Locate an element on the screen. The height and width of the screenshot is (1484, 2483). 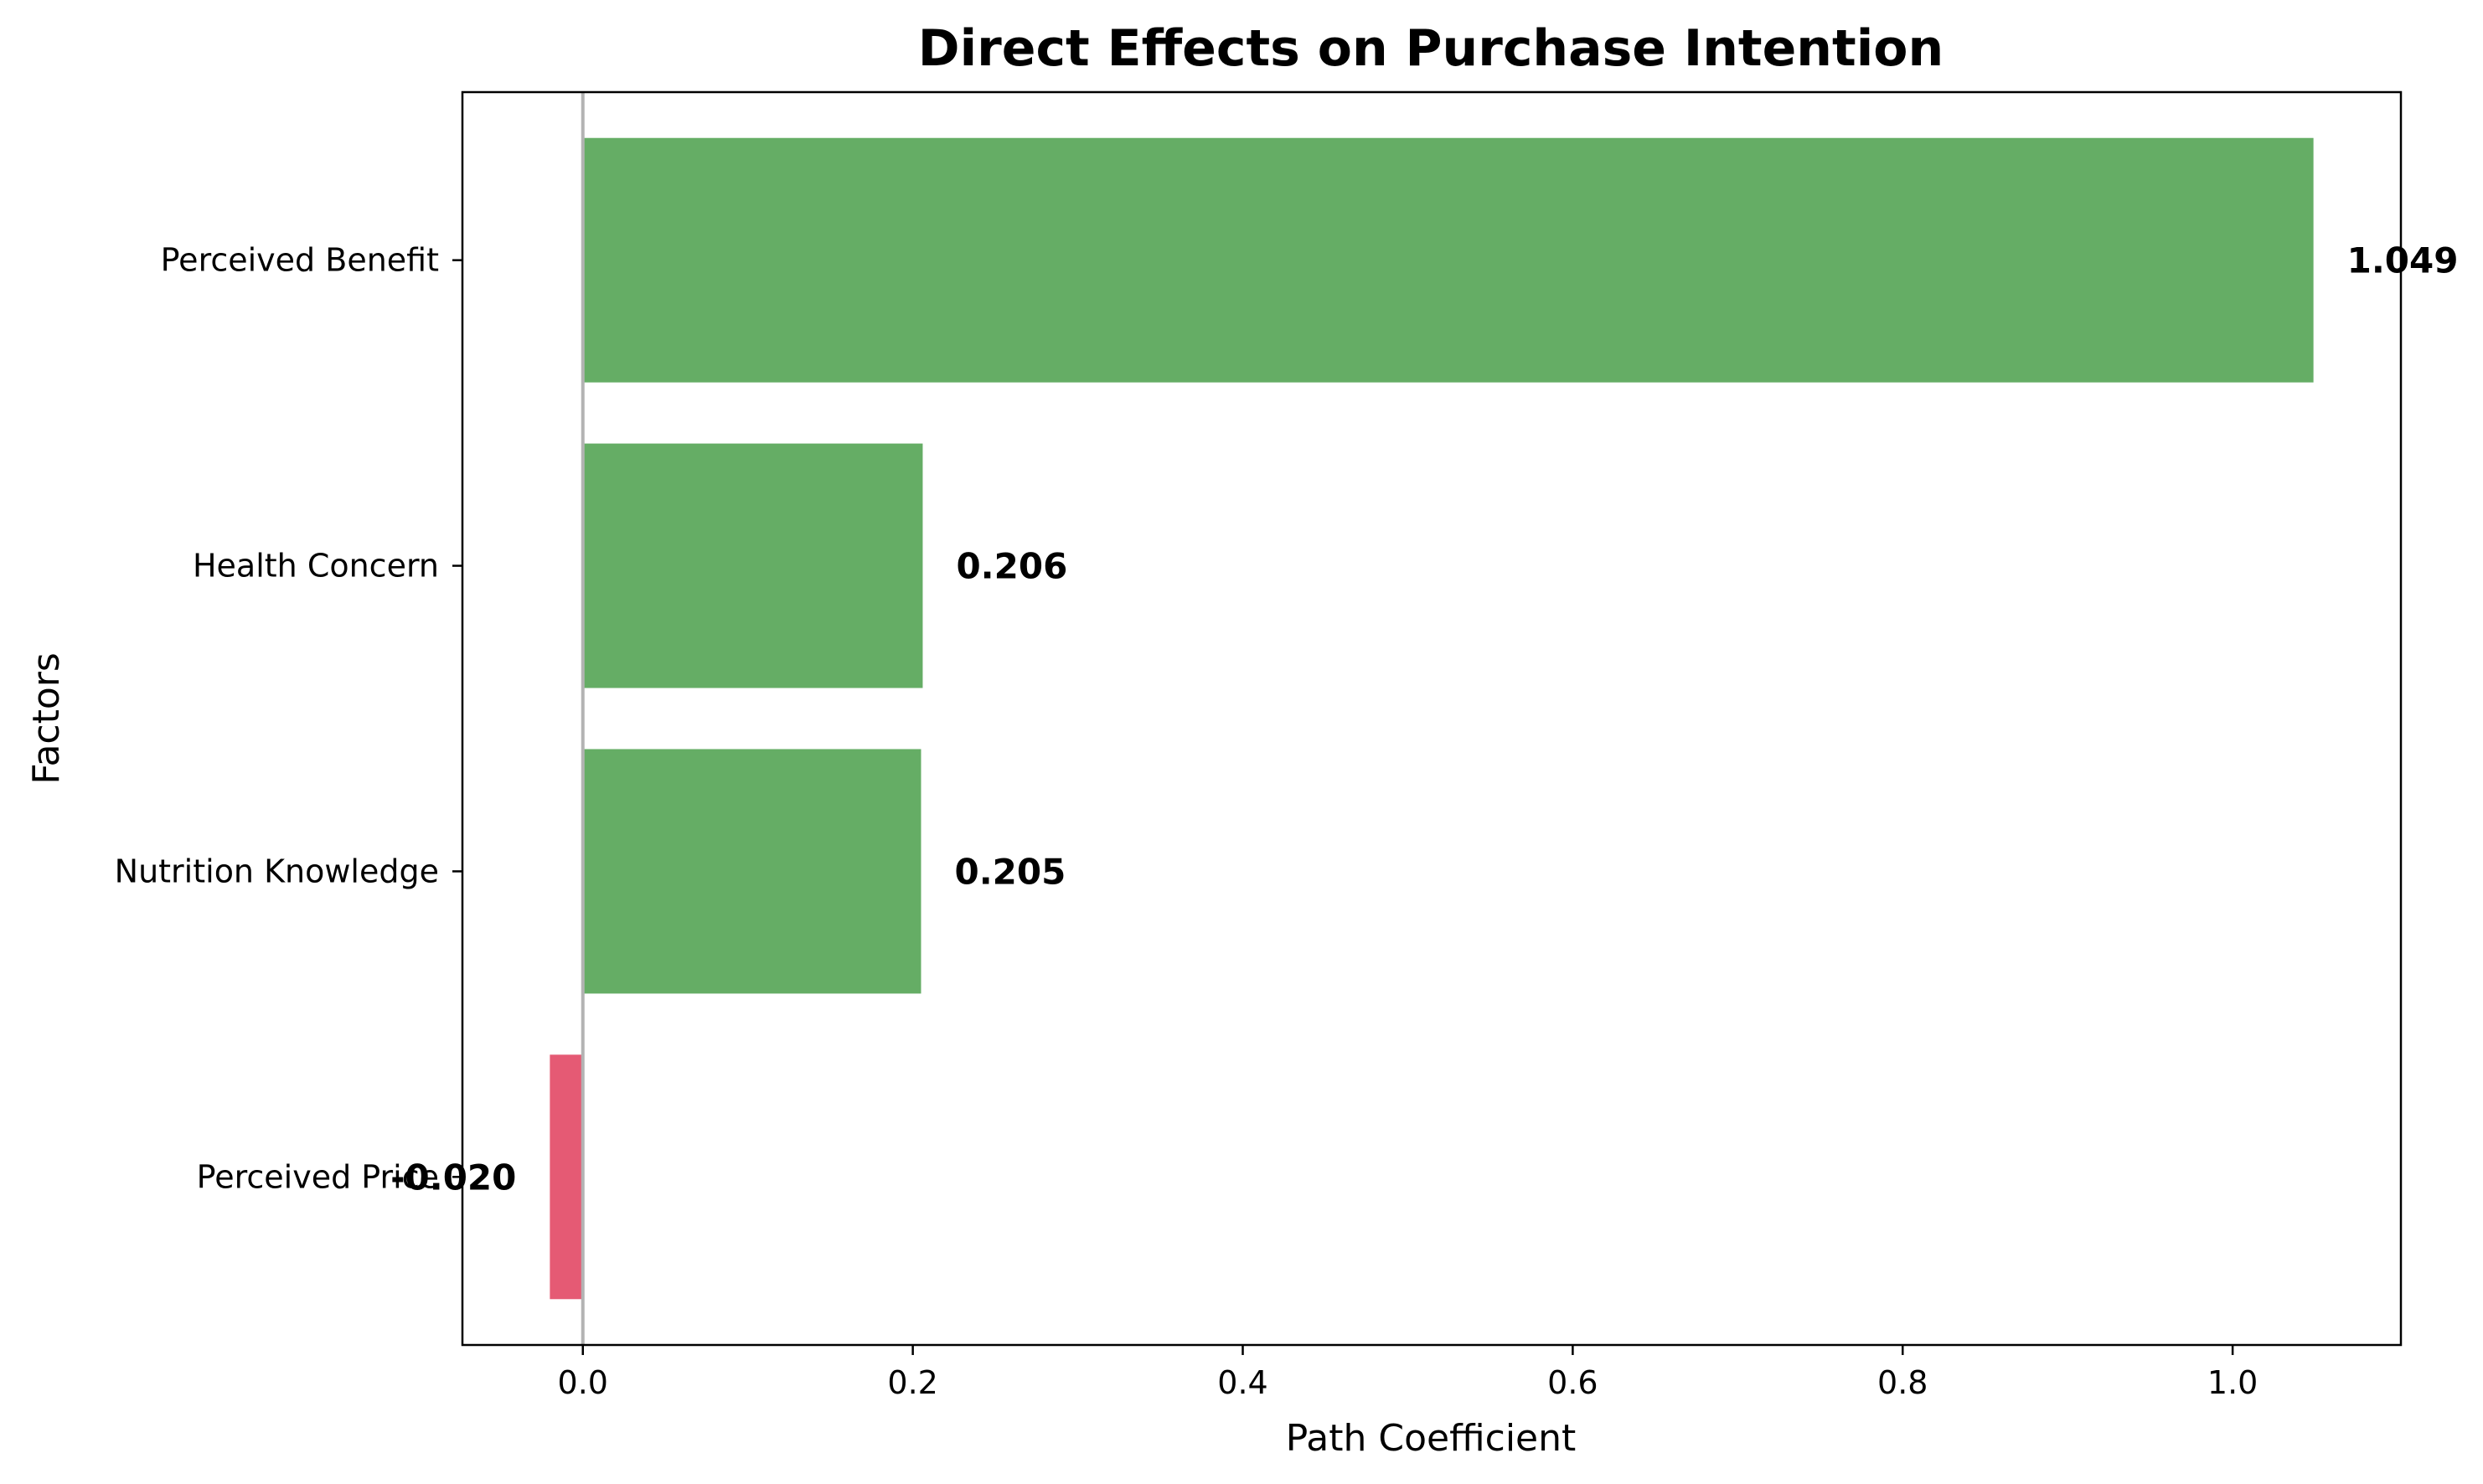
value-label-3: -0.020 is located at coordinates (453, 1177).